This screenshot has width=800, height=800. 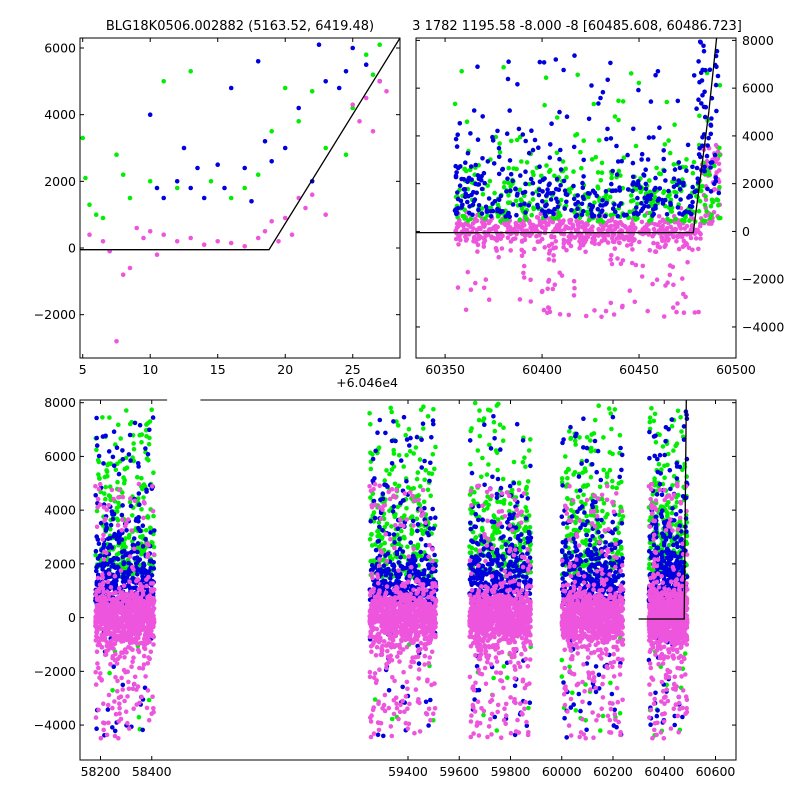 What do you see at coordinates (587, 179) in the screenshot?
I see `panel-2-points` at bounding box center [587, 179].